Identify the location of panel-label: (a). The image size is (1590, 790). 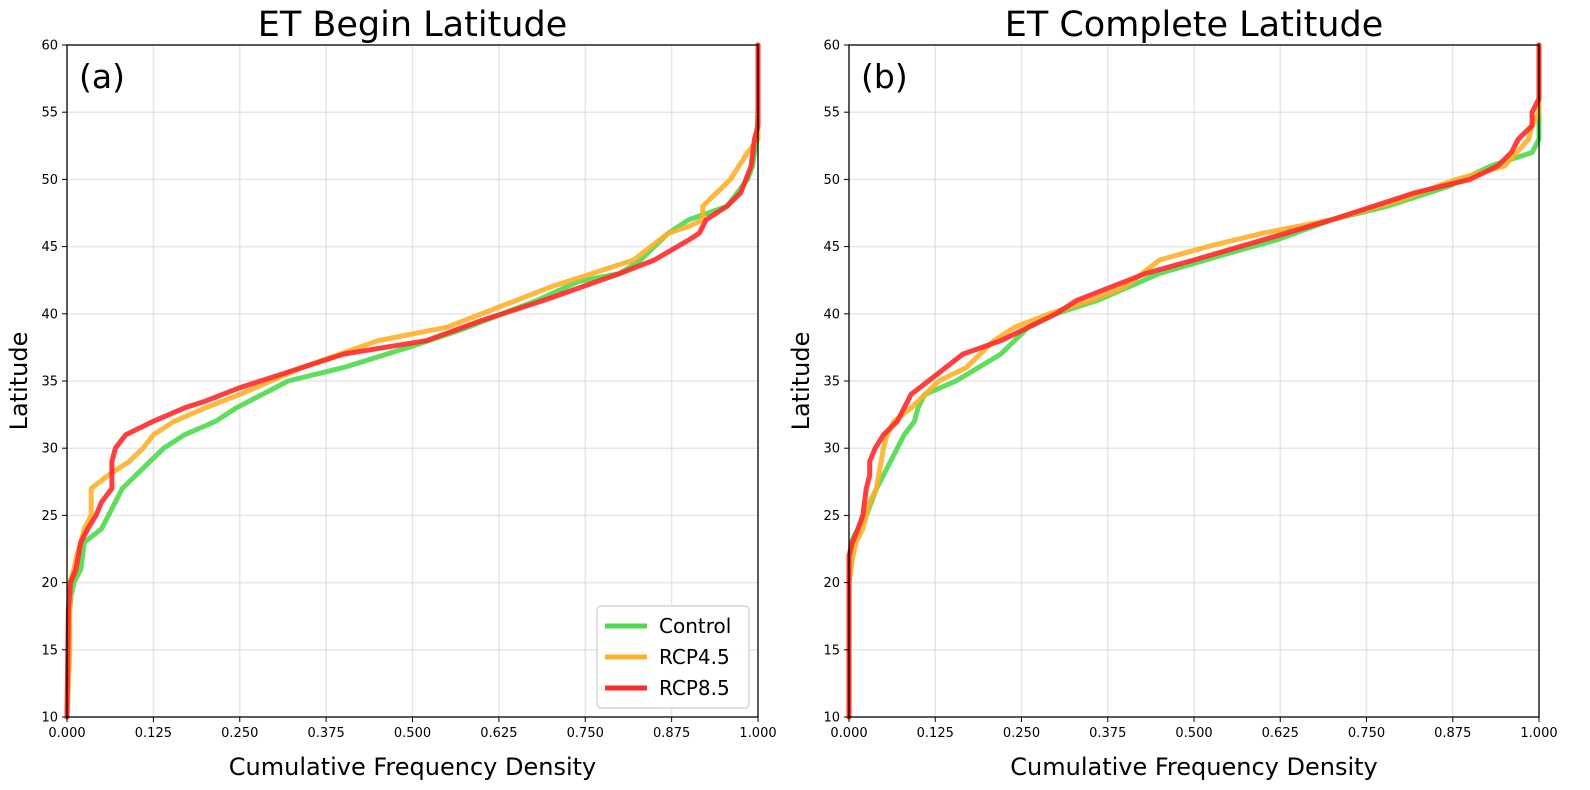
(102, 76).